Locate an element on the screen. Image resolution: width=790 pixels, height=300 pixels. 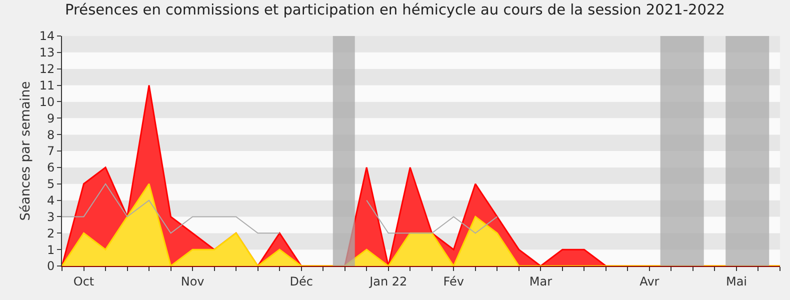
chart-title: Présences en commissions et participation en hémicycle au cours de la session 2021-2022 is located at coordinates (395, 10).